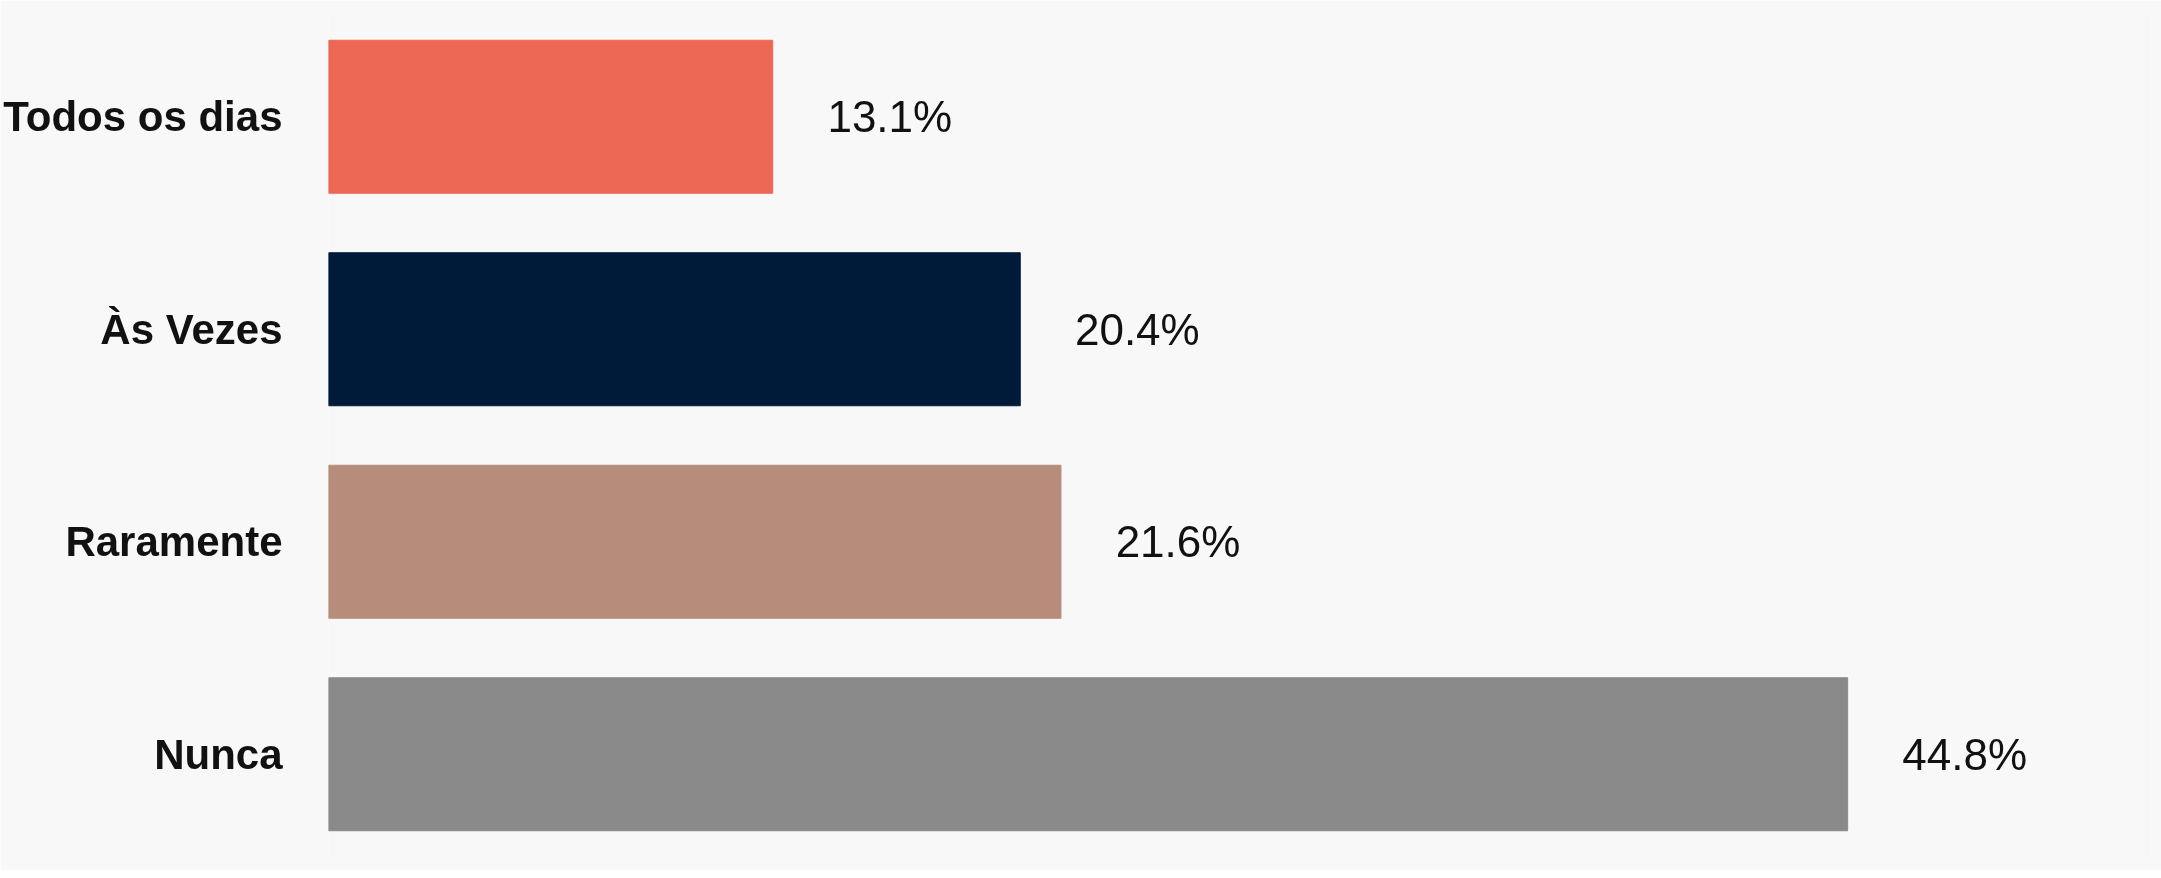 The width and height of the screenshot is (2161, 878). I want to click on y-tick-label: Às Vezes, so click(191, 329).